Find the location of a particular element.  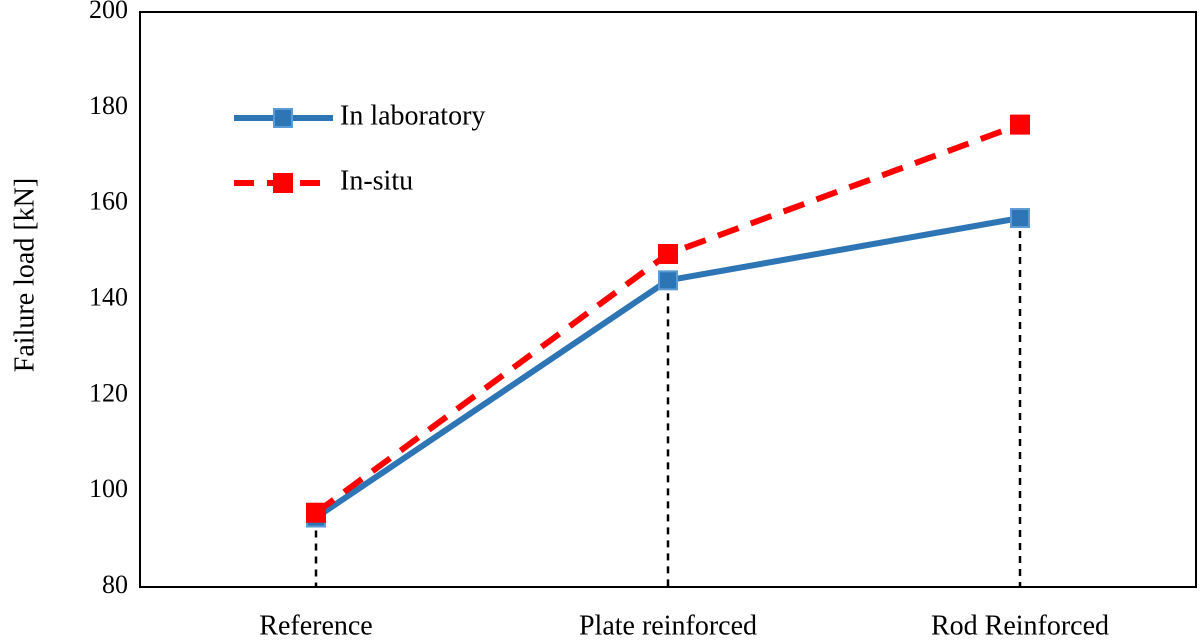

x-category-label: Reference is located at coordinates (315, 625).